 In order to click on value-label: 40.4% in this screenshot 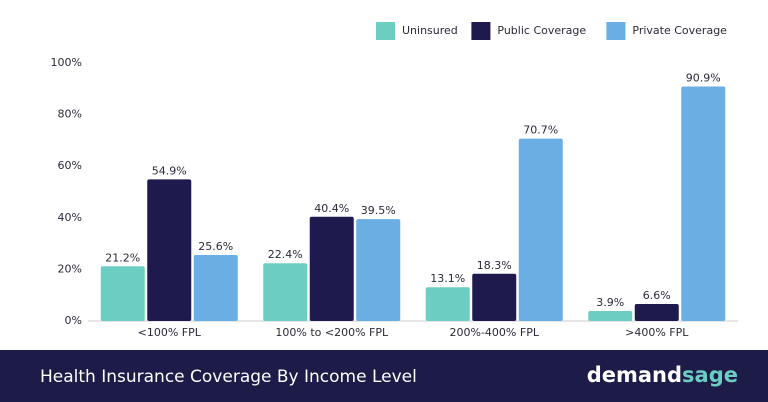, I will do `click(331, 208)`.